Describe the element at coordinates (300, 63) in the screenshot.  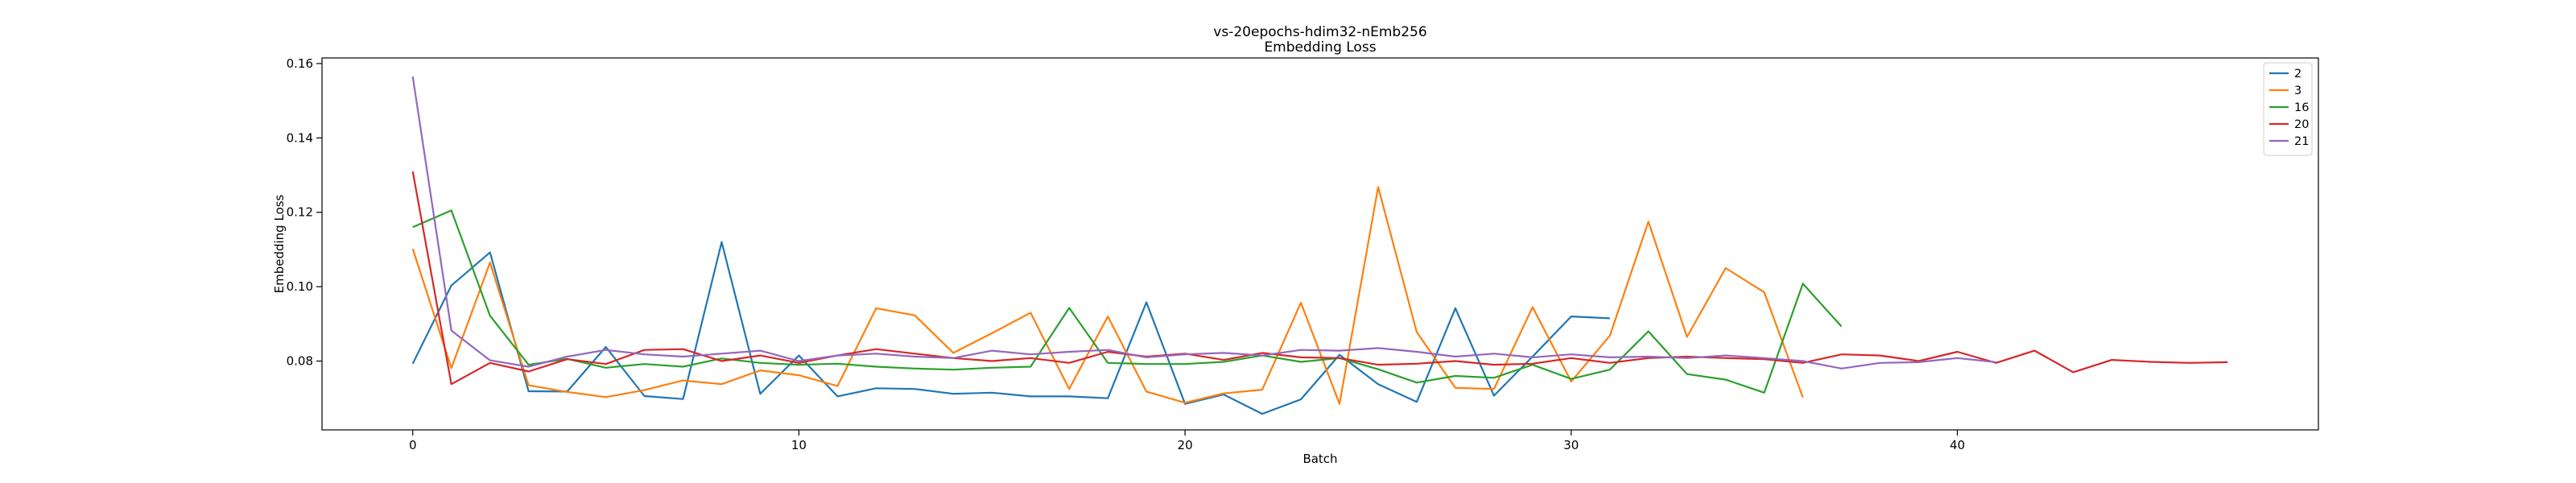
I see `y-tick-label: 0.16` at that location.